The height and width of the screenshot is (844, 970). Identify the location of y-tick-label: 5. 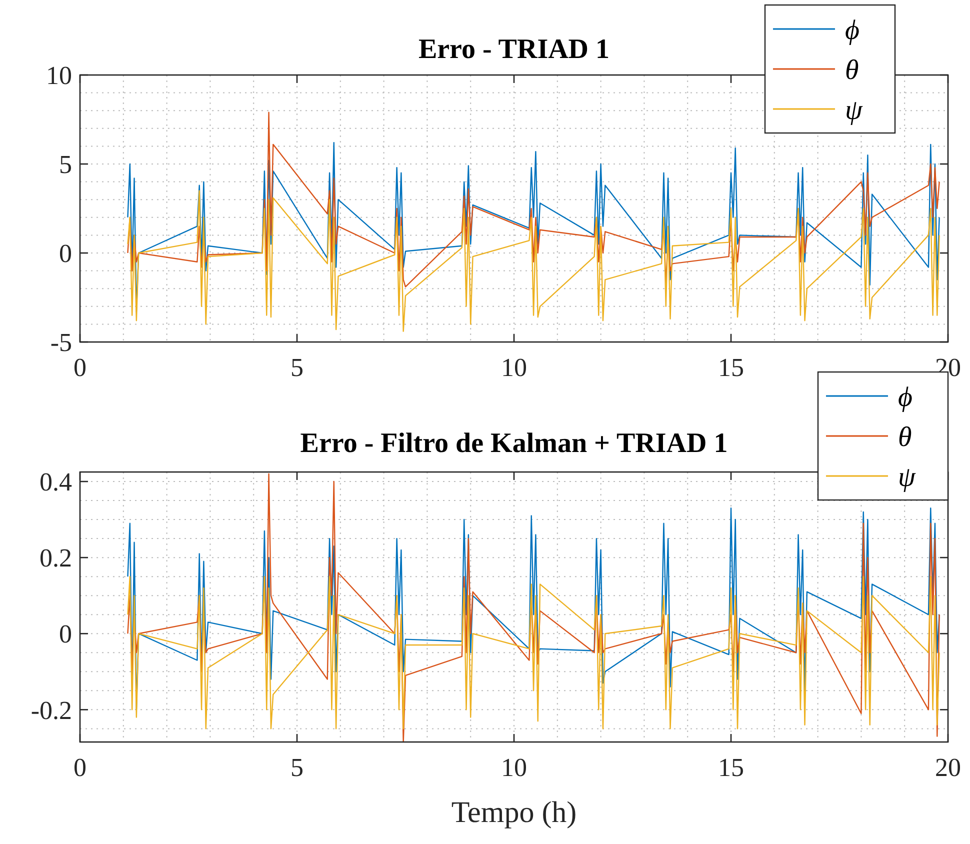
(65, 165).